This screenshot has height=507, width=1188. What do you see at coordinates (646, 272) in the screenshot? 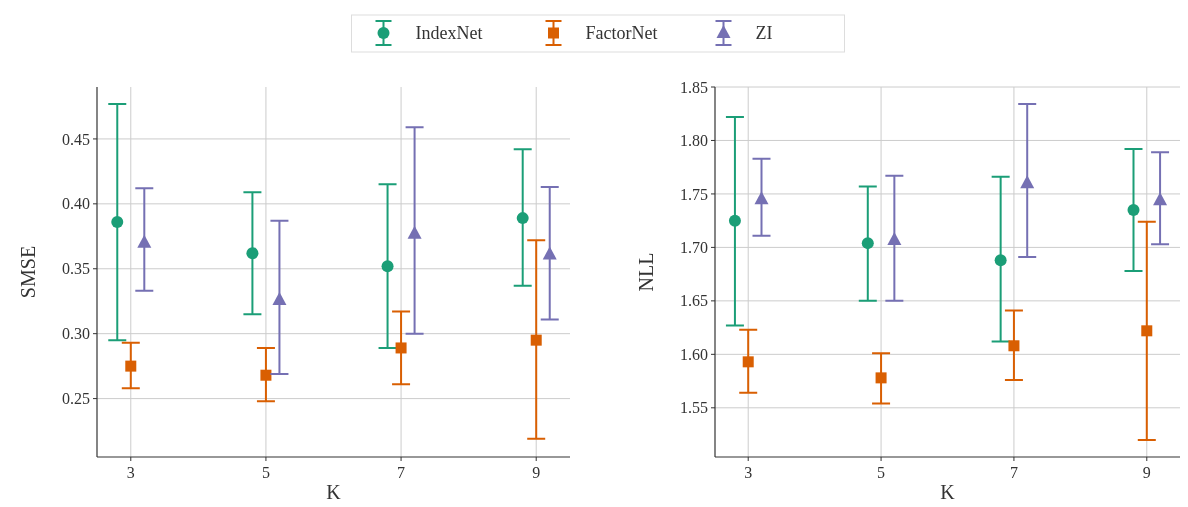
I see `y-axis-title: NLL` at bounding box center [646, 272].